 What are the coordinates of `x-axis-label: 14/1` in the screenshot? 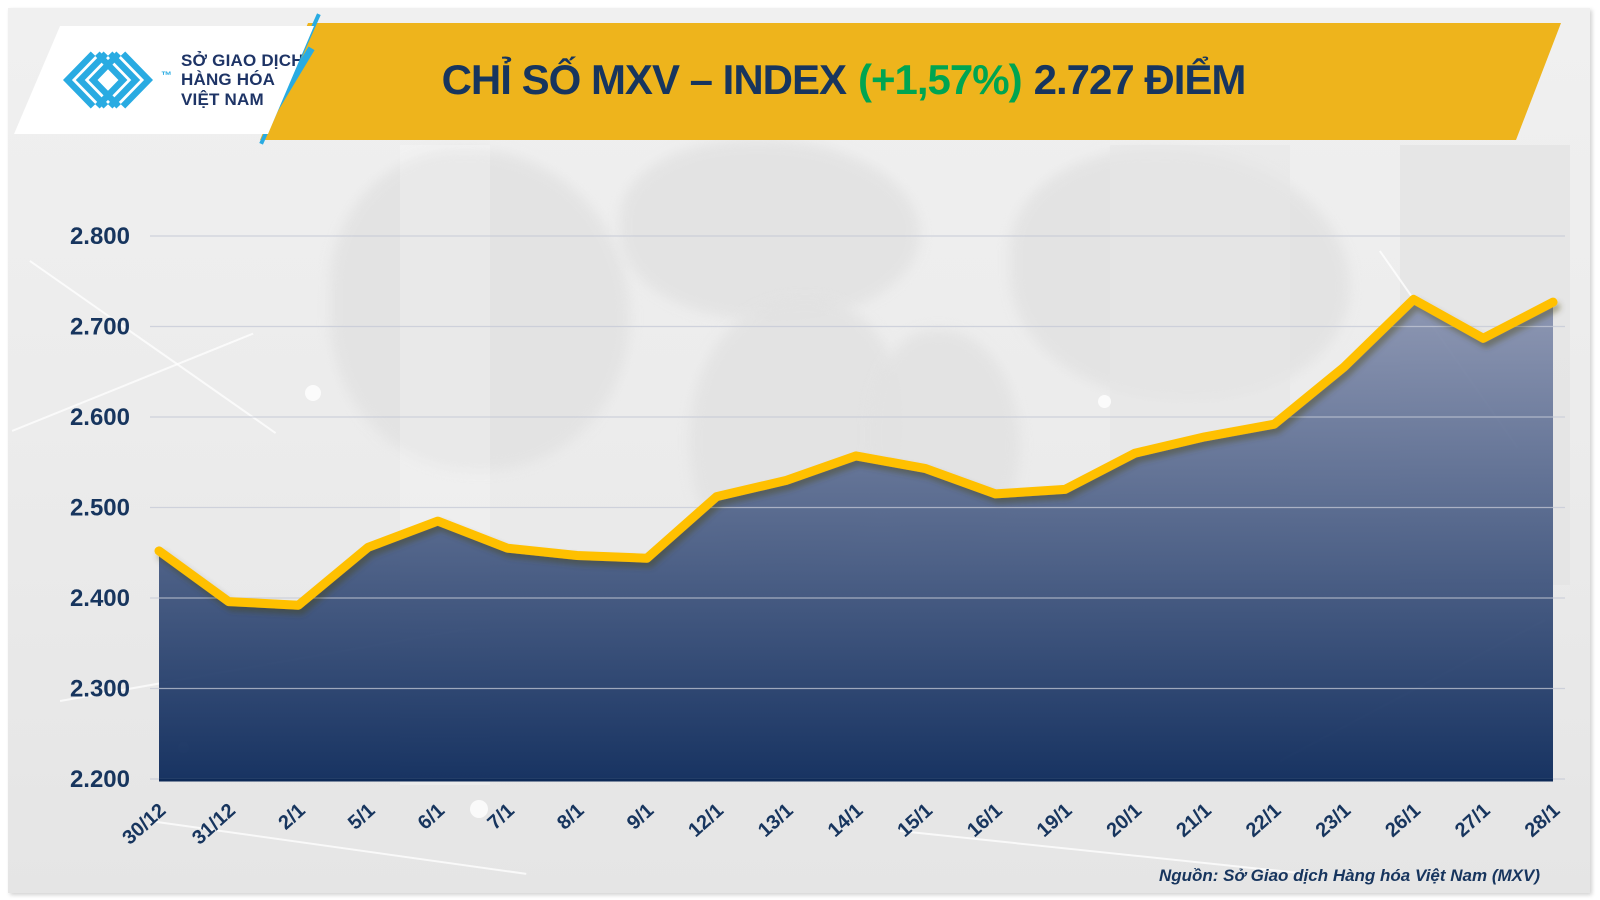 It's located at (846, 820).